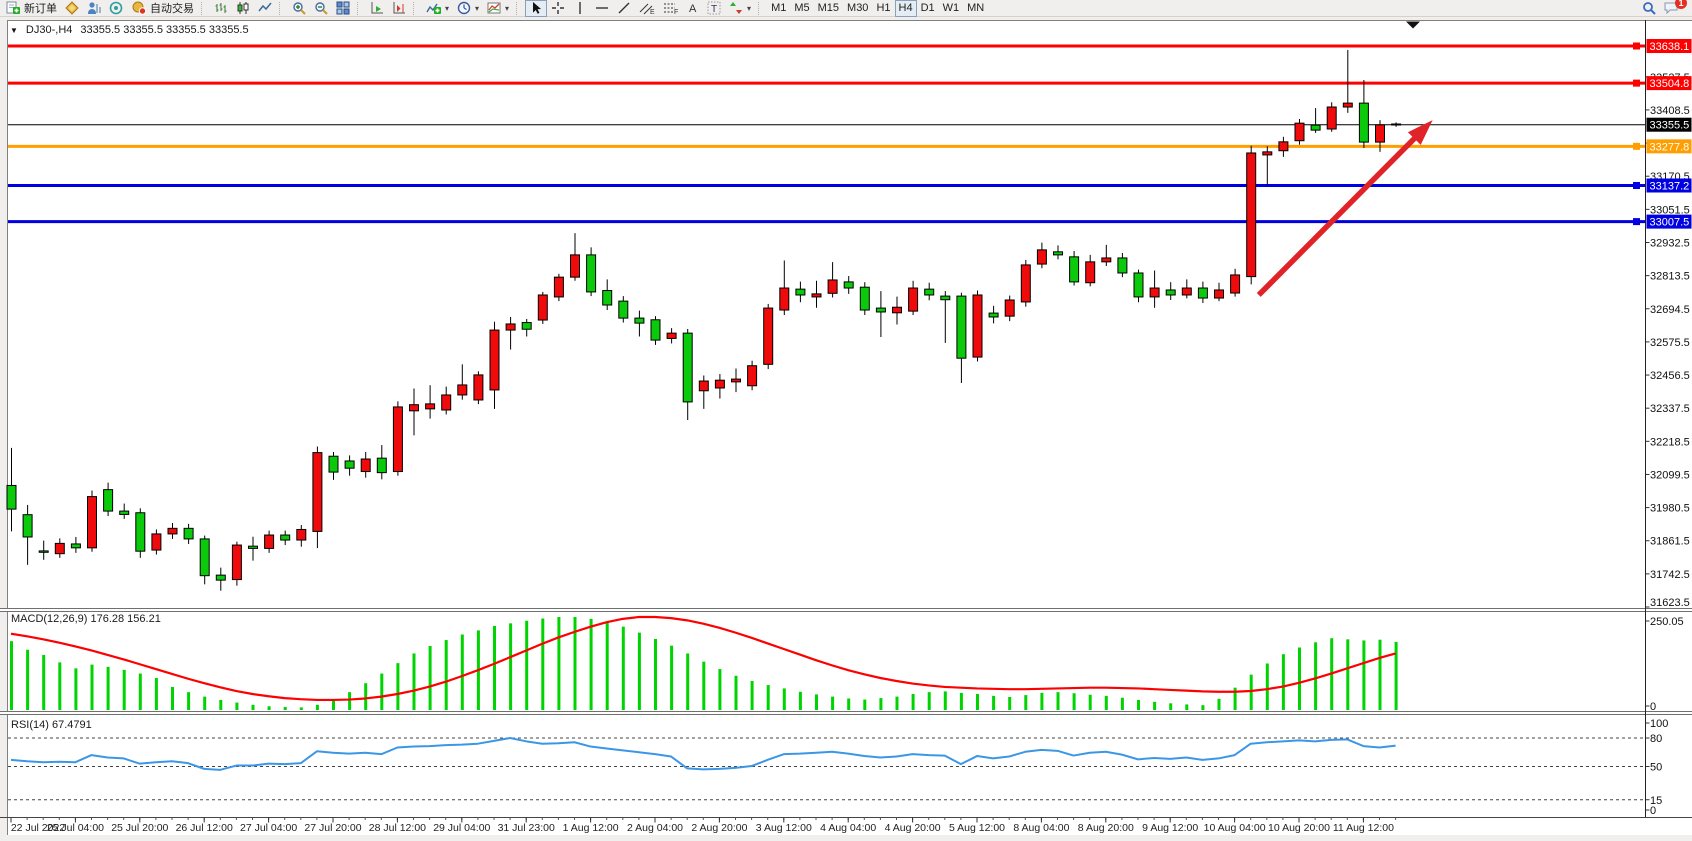 The image size is (1692, 841). I want to click on vline-icon, so click(580, 8).